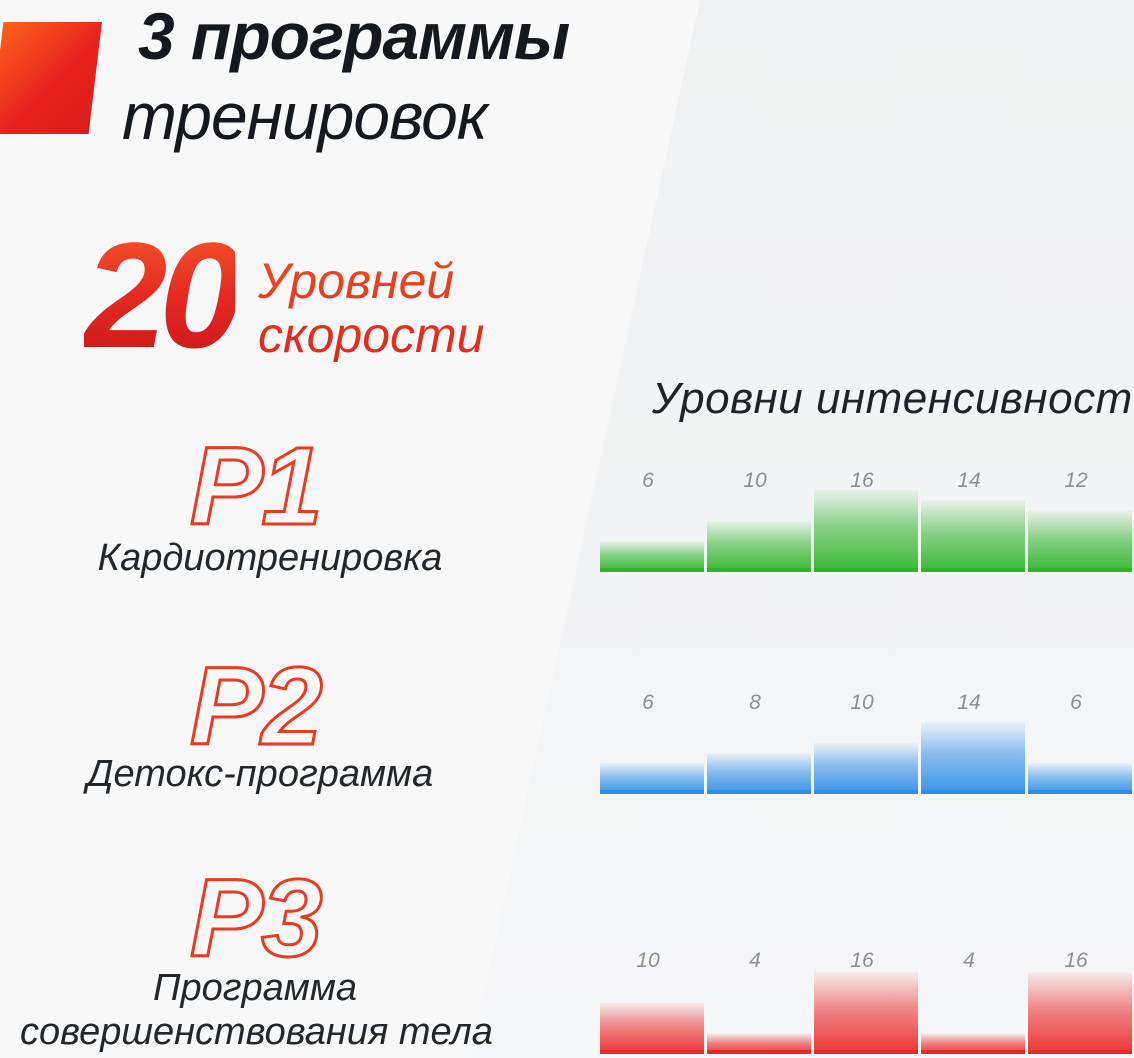 The image size is (1134, 1058). Describe the element at coordinates (755, 702) in the screenshot. I see `value-label-p2-2: 8` at that location.